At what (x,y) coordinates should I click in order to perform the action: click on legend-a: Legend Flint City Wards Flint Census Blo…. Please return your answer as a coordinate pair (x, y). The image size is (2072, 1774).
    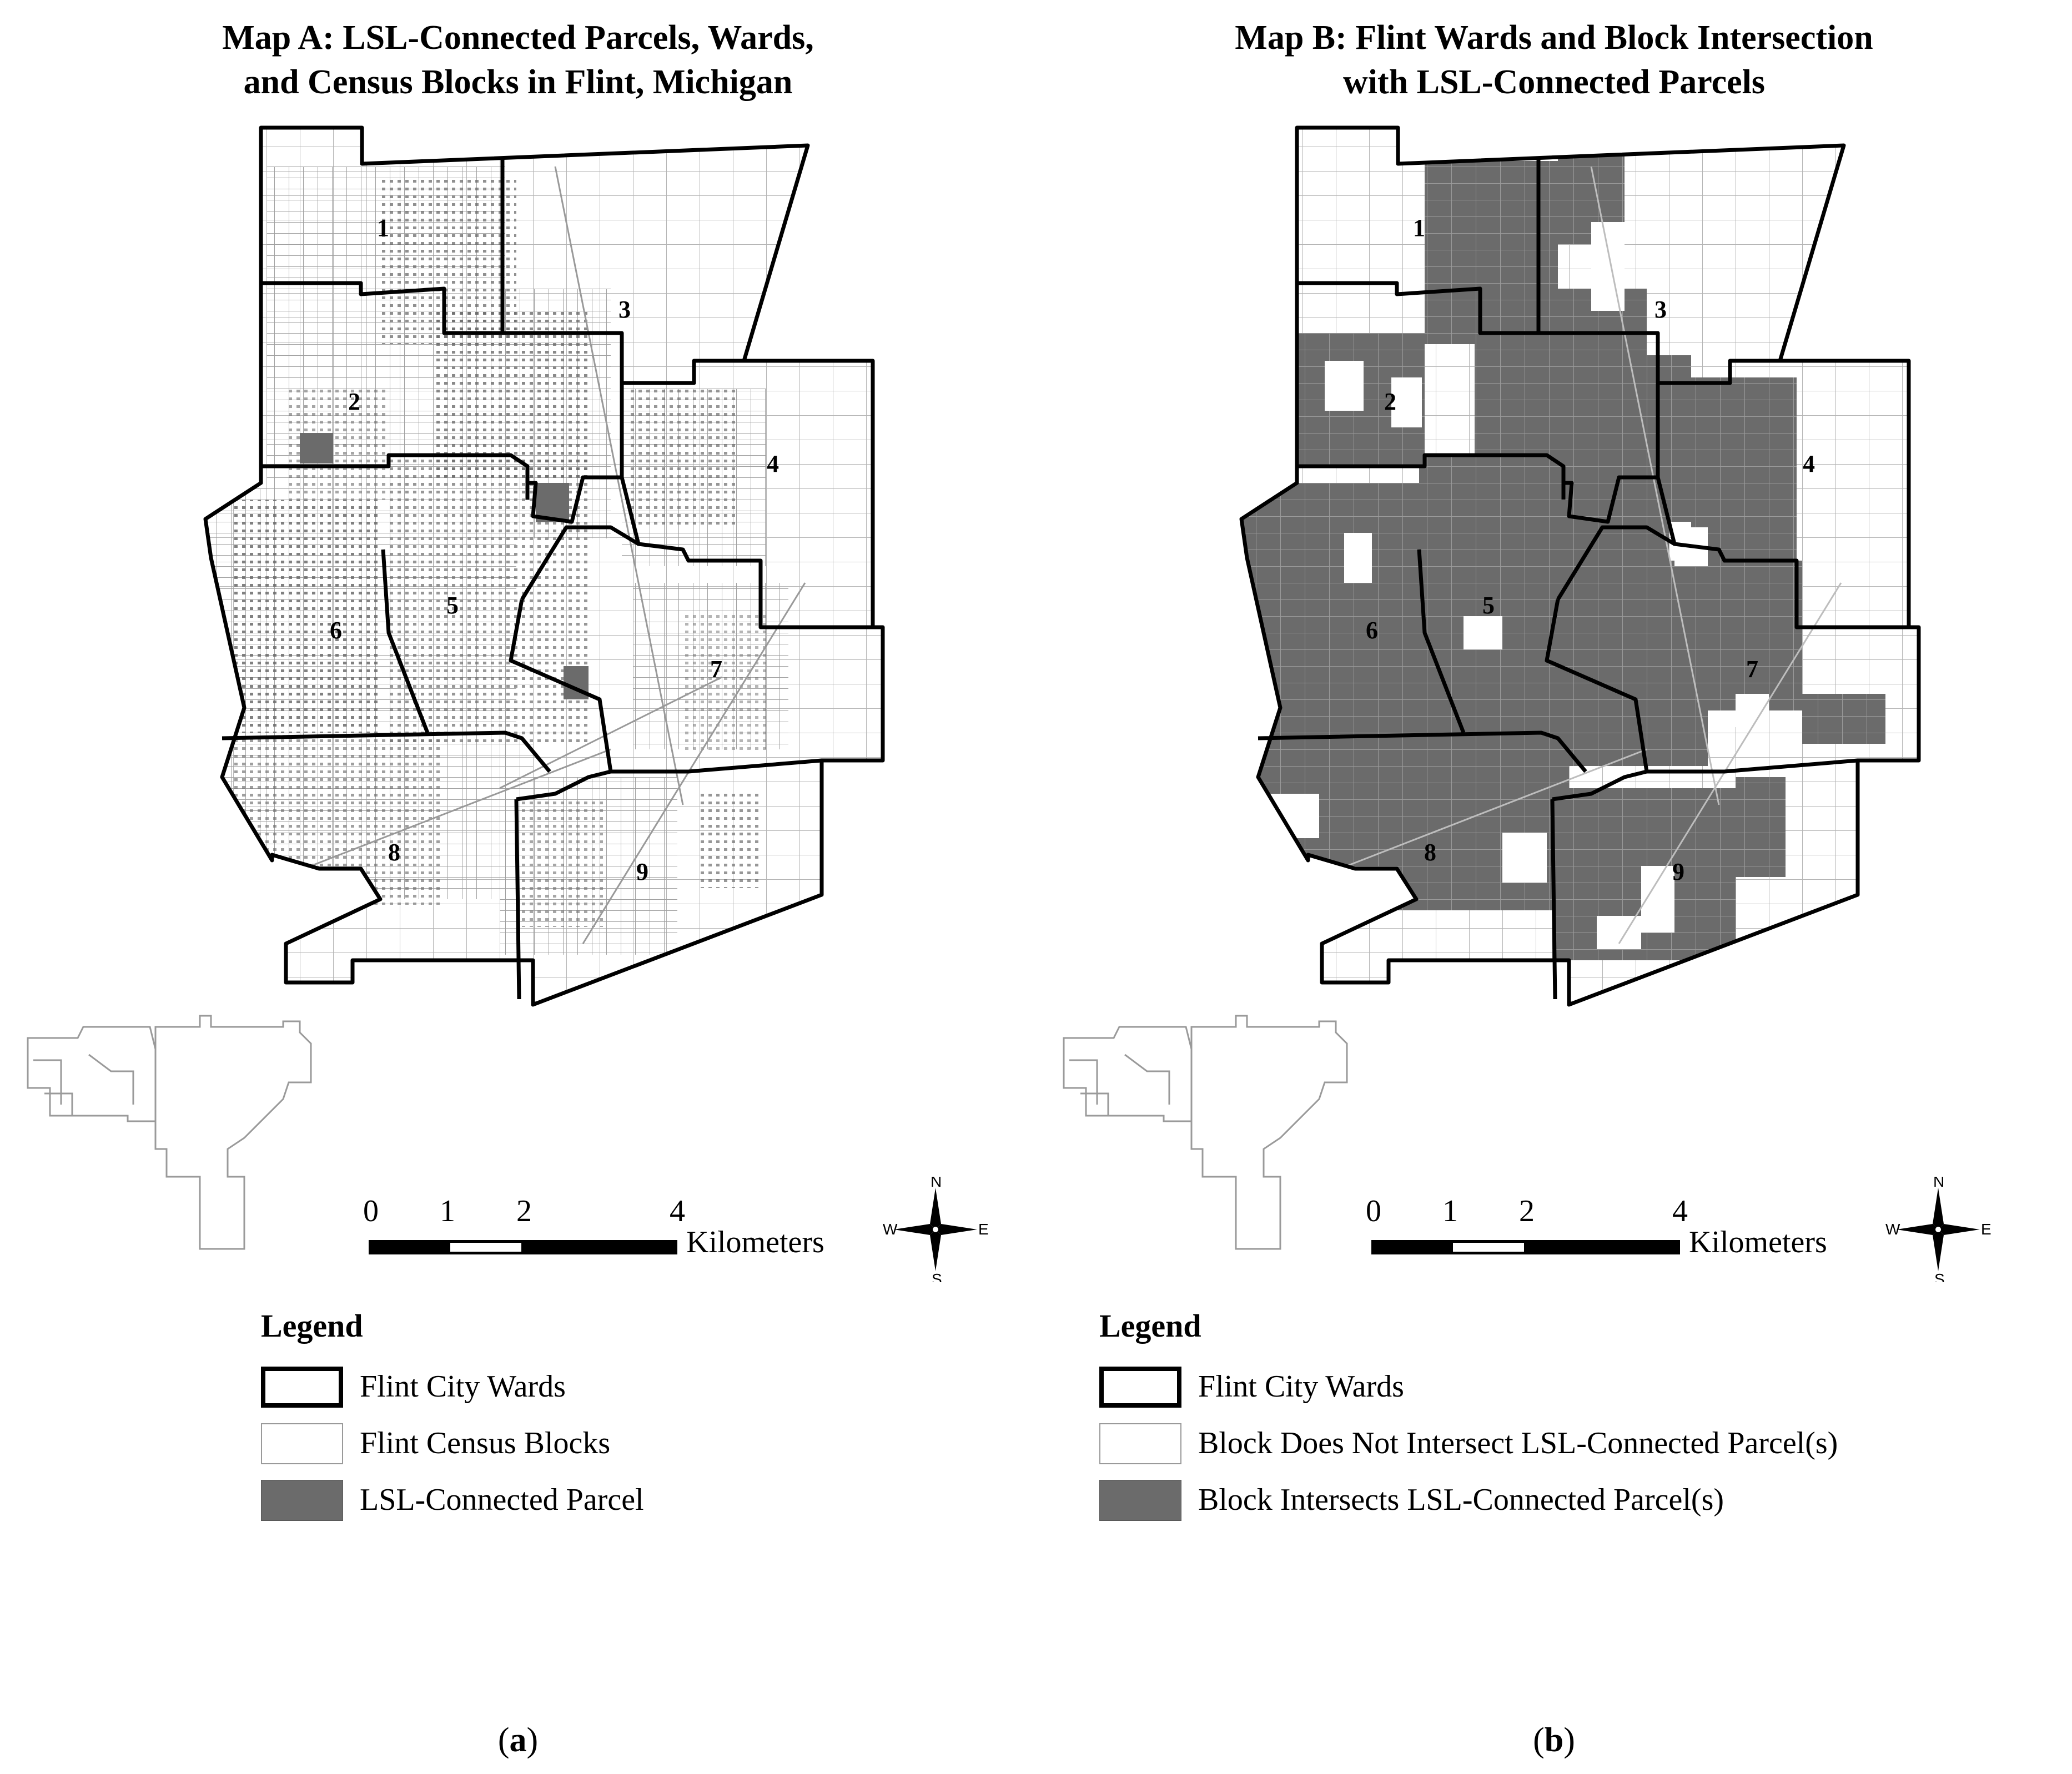
    Looking at the image, I should click on (452, 1421).